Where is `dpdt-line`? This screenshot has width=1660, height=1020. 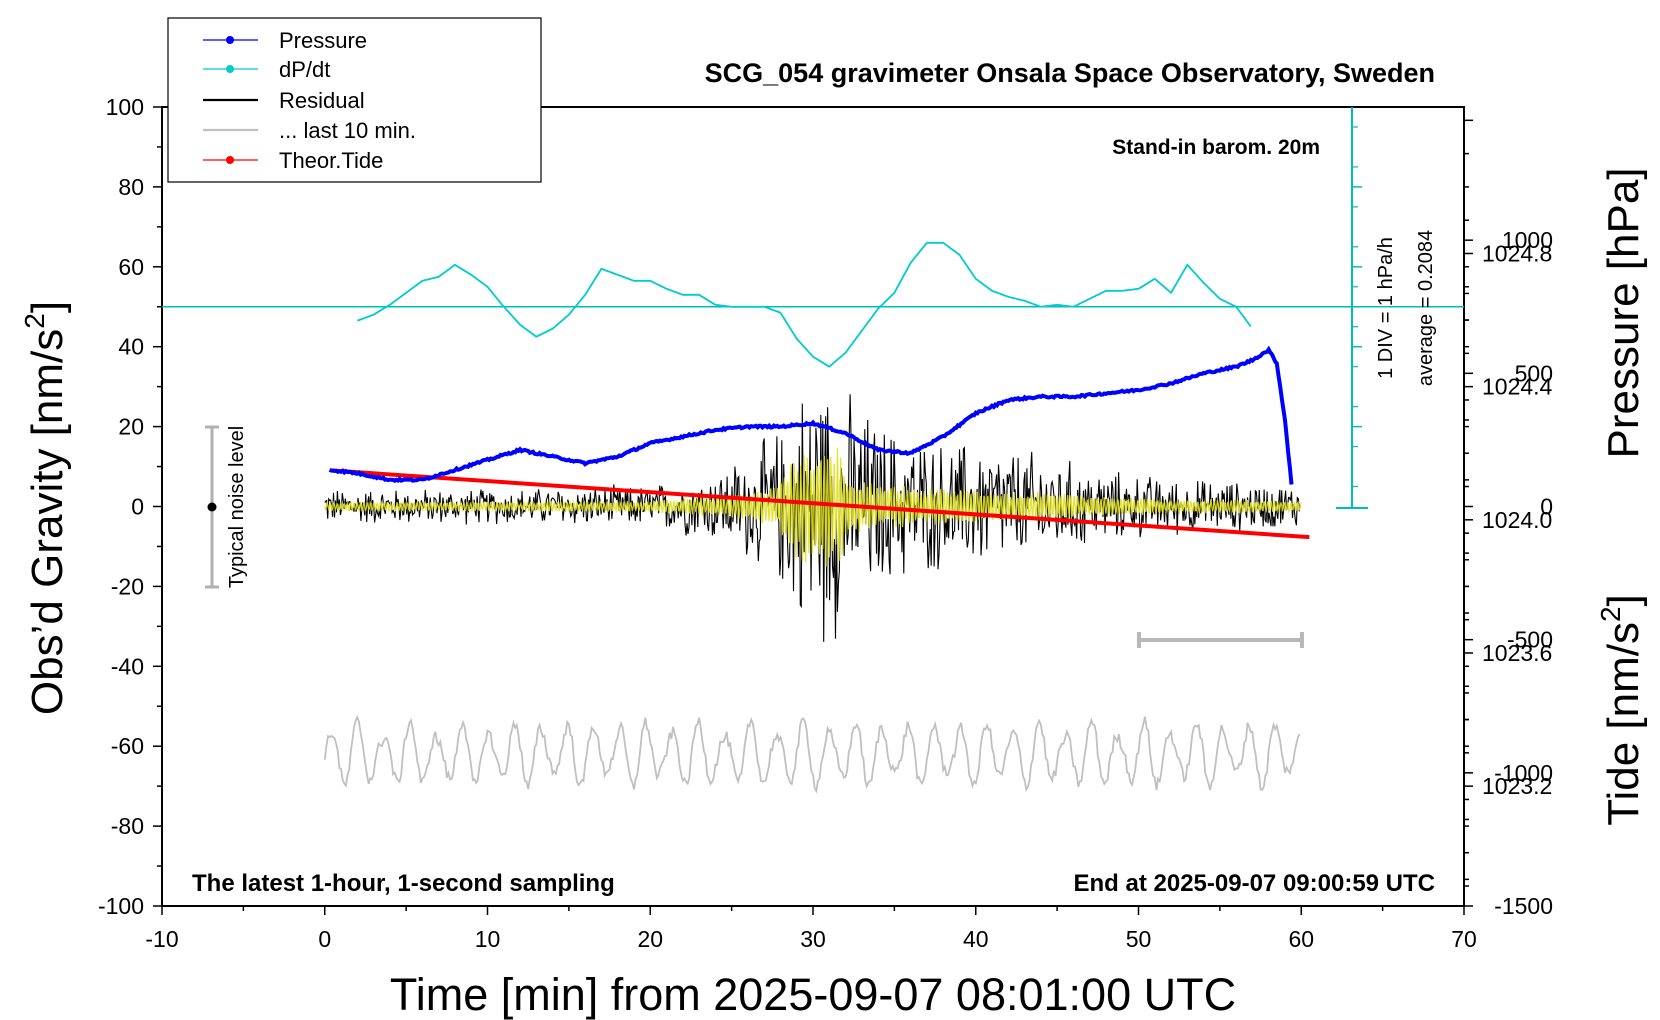 dpdt-line is located at coordinates (804, 304).